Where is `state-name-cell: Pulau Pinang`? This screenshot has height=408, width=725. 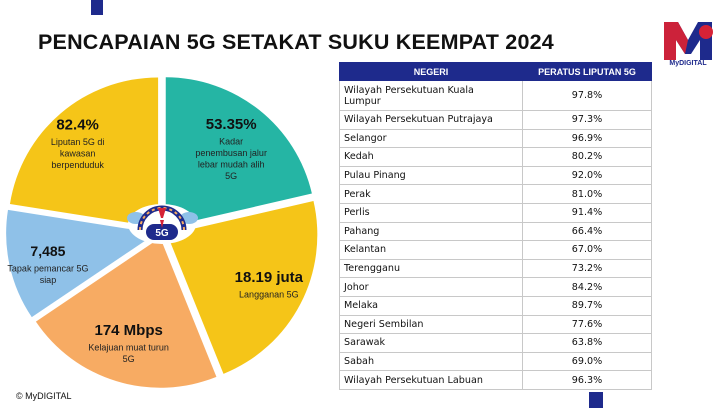 state-name-cell: Pulau Pinang is located at coordinates (431, 175).